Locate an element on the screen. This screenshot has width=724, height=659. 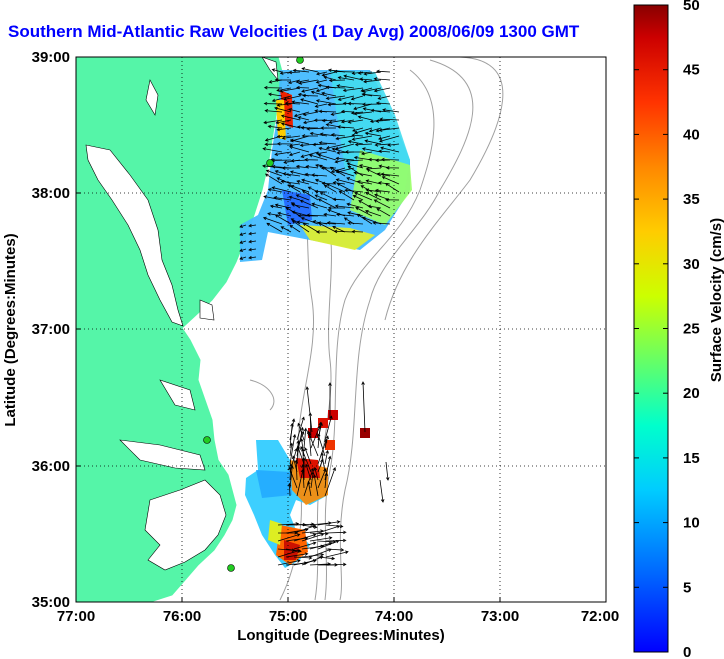
colorbar: Surface Velocity (cm/s) is located at coordinates (678, 328).